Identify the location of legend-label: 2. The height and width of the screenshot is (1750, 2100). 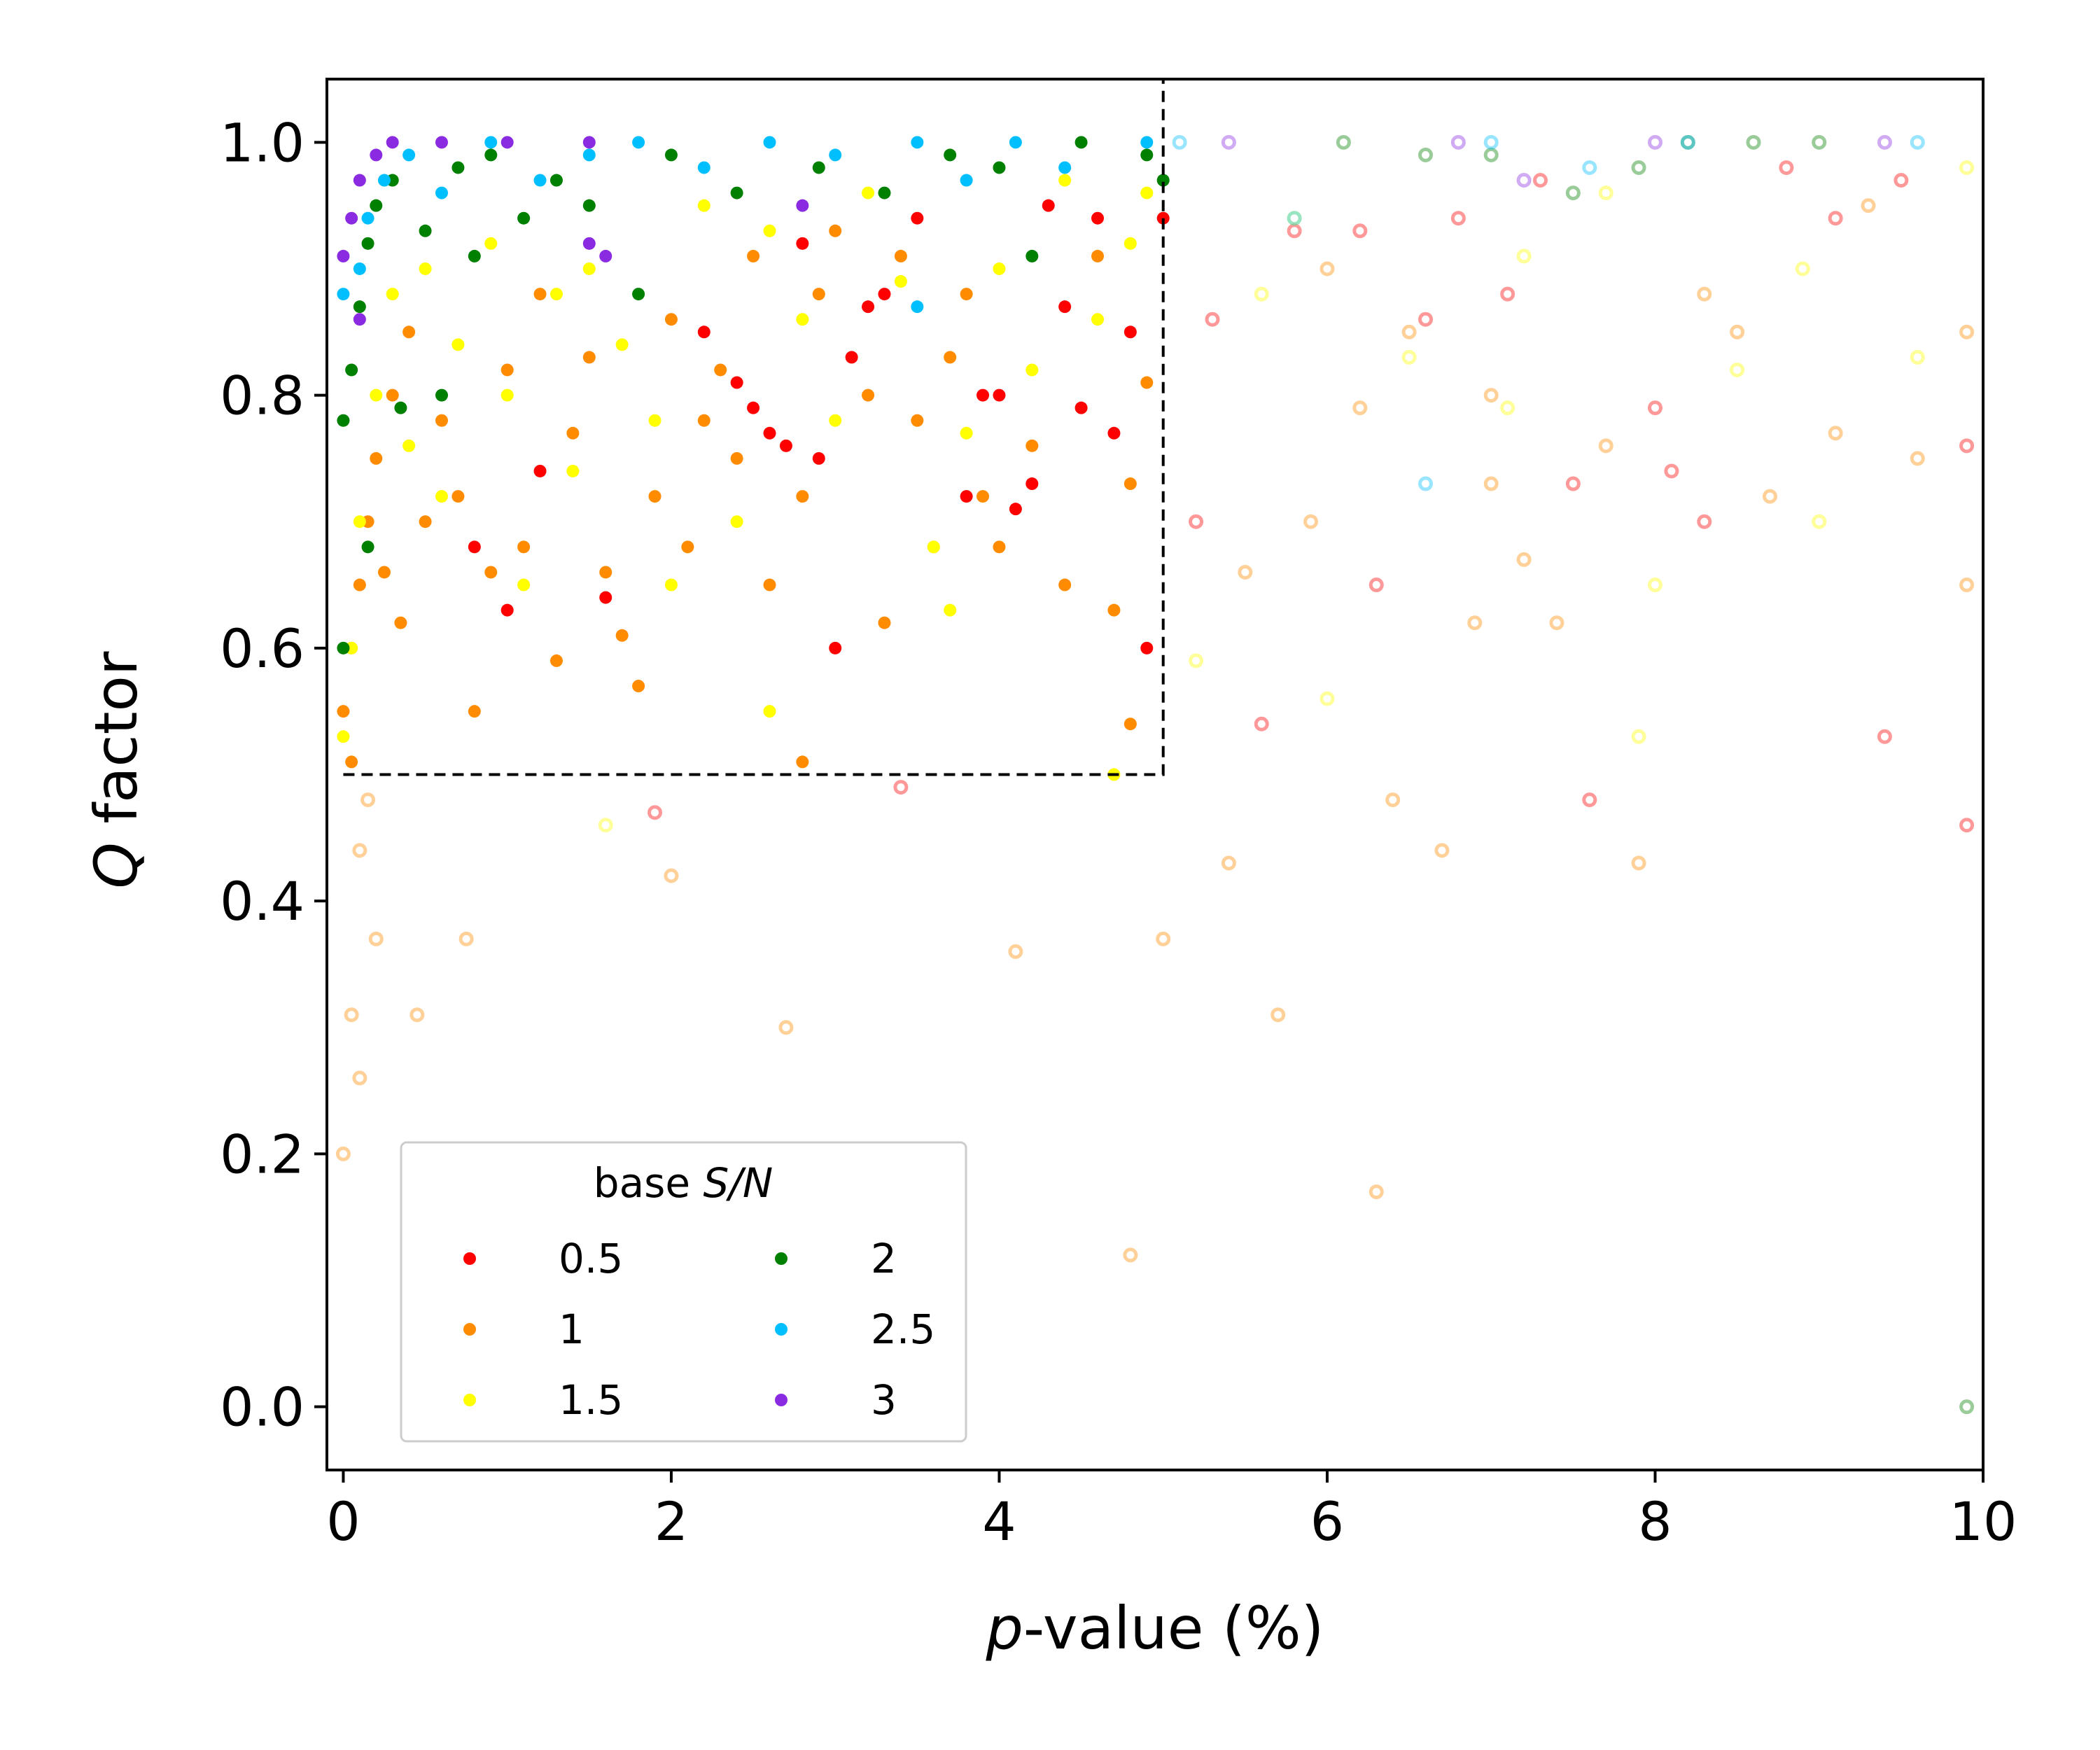
(884, 1258).